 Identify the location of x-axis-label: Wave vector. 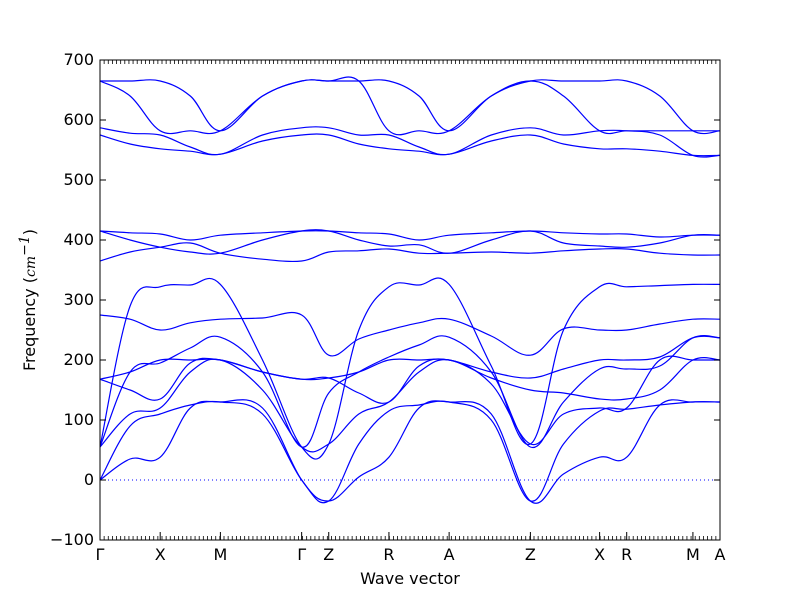
(410, 578).